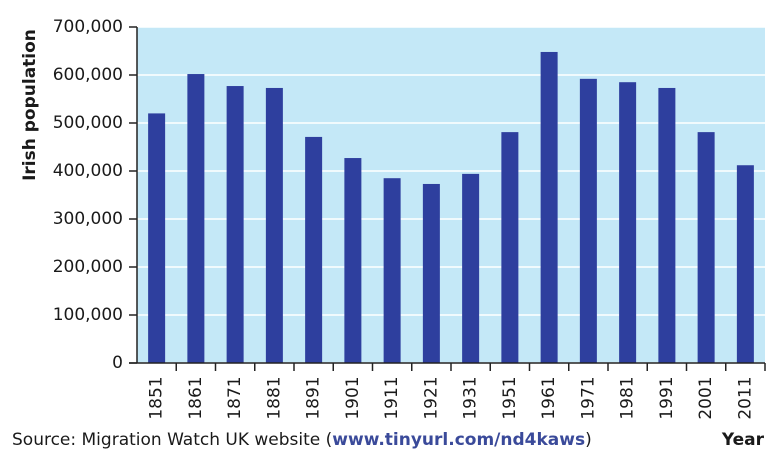 The width and height of the screenshot is (780, 454). What do you see at coordinates (588, 397) in the screenshot?
I see `x-tick-label: 1971` at bounding box center [588, 397].